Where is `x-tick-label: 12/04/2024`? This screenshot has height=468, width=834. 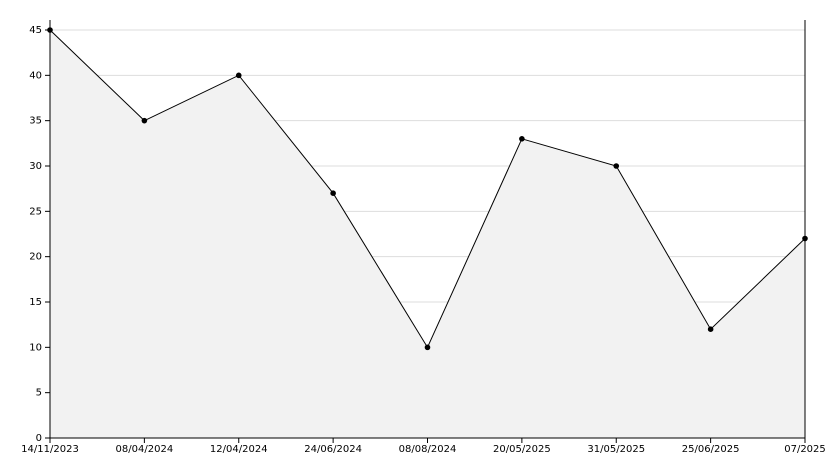 x-tick-label: 12/04/2024 is located at coordinates (239, 449).